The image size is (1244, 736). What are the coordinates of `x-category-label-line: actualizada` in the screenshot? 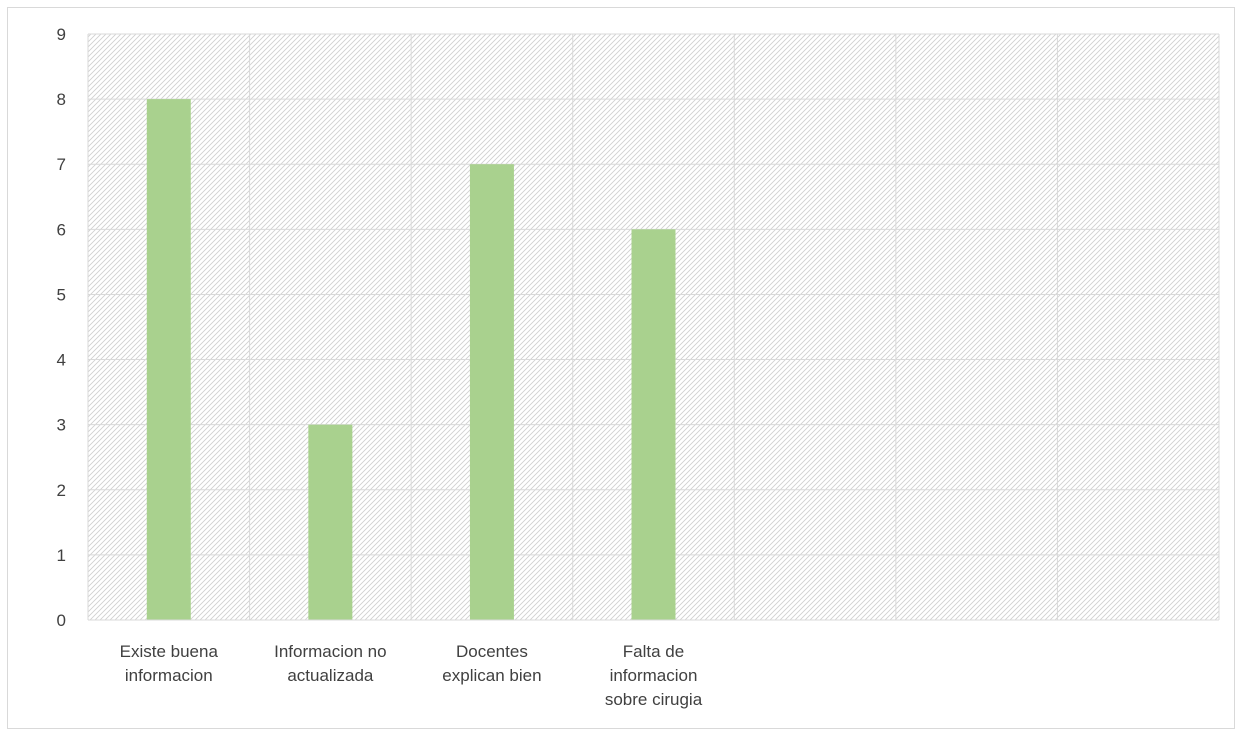 It's located at (330, 675).